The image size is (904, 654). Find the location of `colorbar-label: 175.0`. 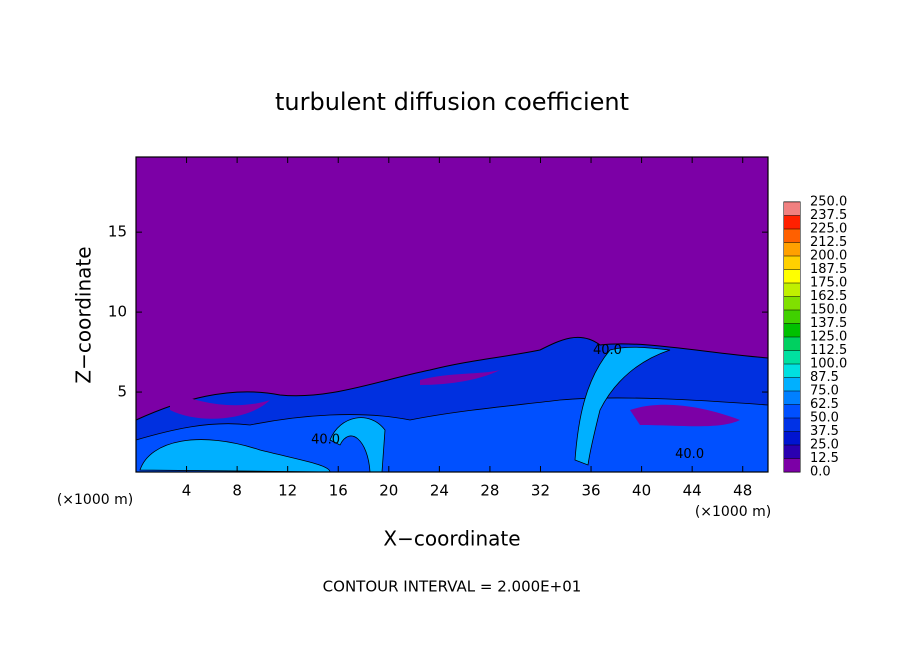

colorbar-label: 175.0 is located at coordinates (828, 283).